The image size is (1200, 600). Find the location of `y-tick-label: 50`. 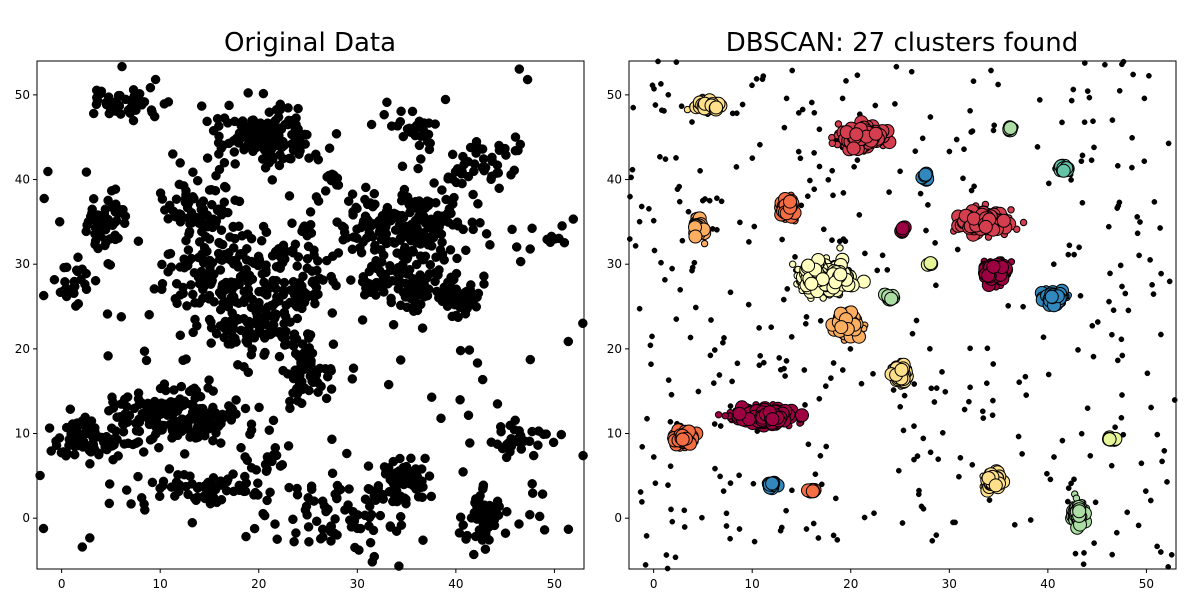

y-tick-label: 50 is located at coordinates (614, 95).